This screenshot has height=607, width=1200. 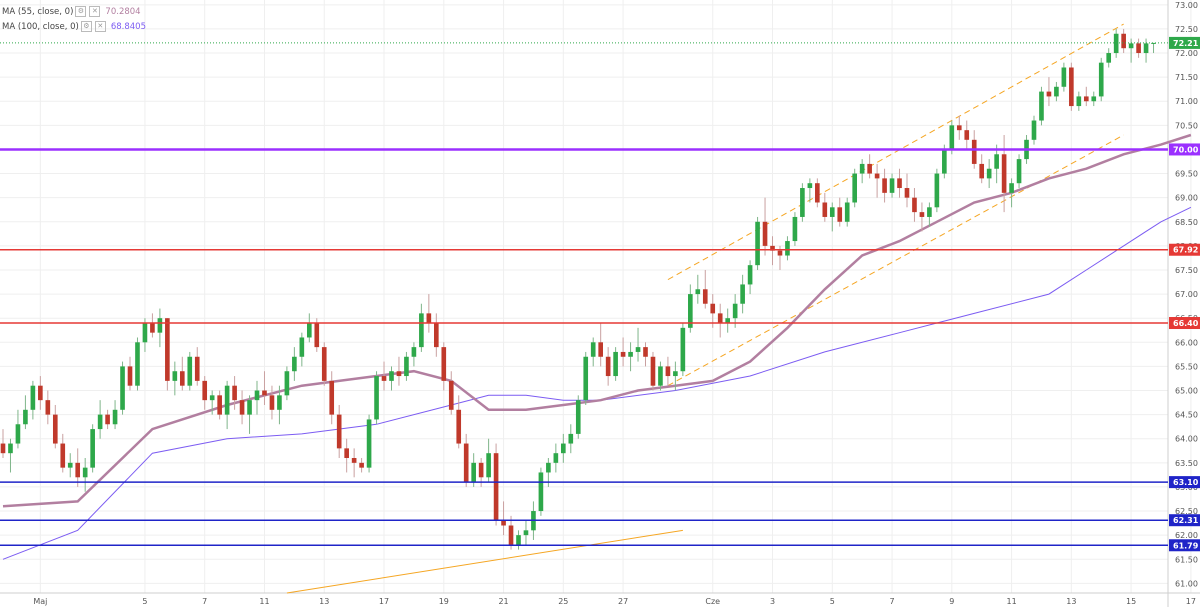 What do you see at coordinates (74, 11) in the screenshot?
I see `legend-ma55: MA (55, close, 0) ⚙ ✕ 70.2804` at bounding box center [74, 11].